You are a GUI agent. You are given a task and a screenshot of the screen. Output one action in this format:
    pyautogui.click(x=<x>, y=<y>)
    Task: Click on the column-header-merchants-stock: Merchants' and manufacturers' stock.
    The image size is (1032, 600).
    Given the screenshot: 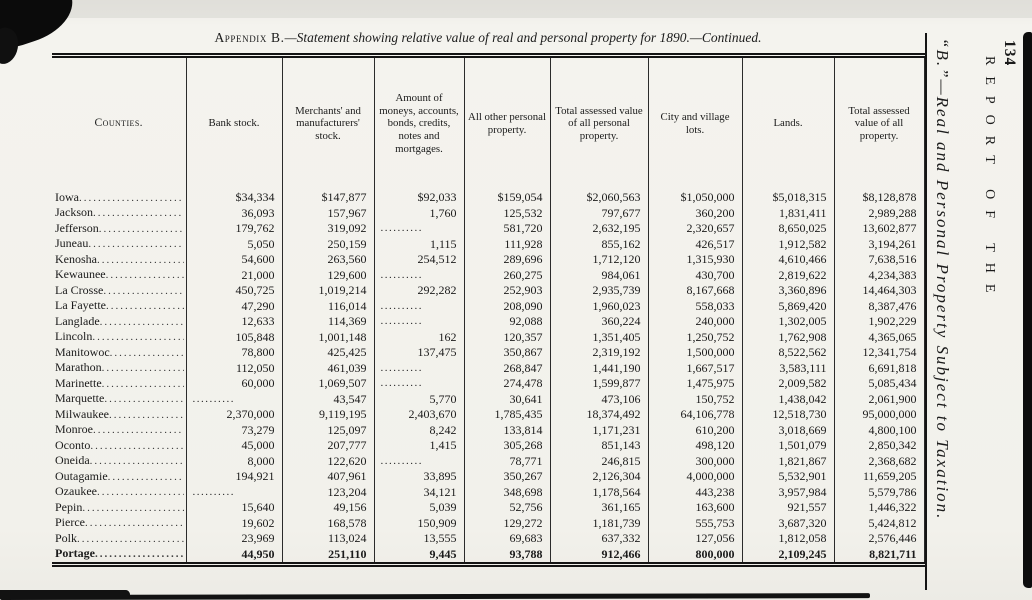 What is the action you would take?
    pyautogui.click(x=327, y=122)
    